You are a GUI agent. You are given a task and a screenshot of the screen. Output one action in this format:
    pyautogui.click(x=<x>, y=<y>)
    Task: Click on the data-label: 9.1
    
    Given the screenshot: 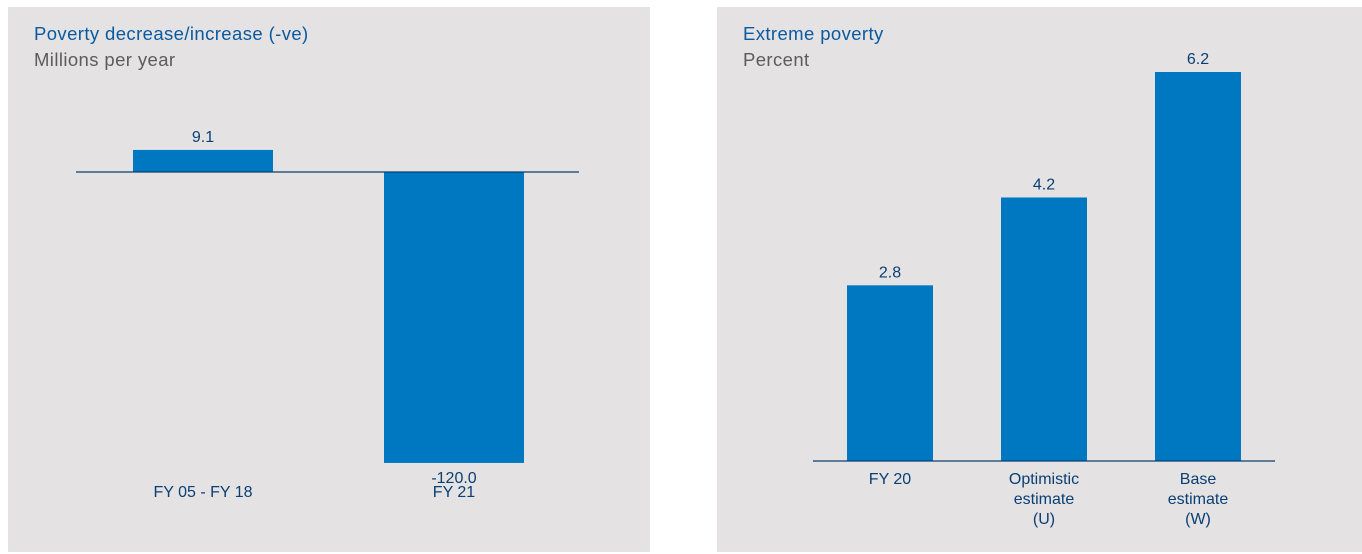 What is the action you would take?
    pyautogui.click(x=203, y=137)
    